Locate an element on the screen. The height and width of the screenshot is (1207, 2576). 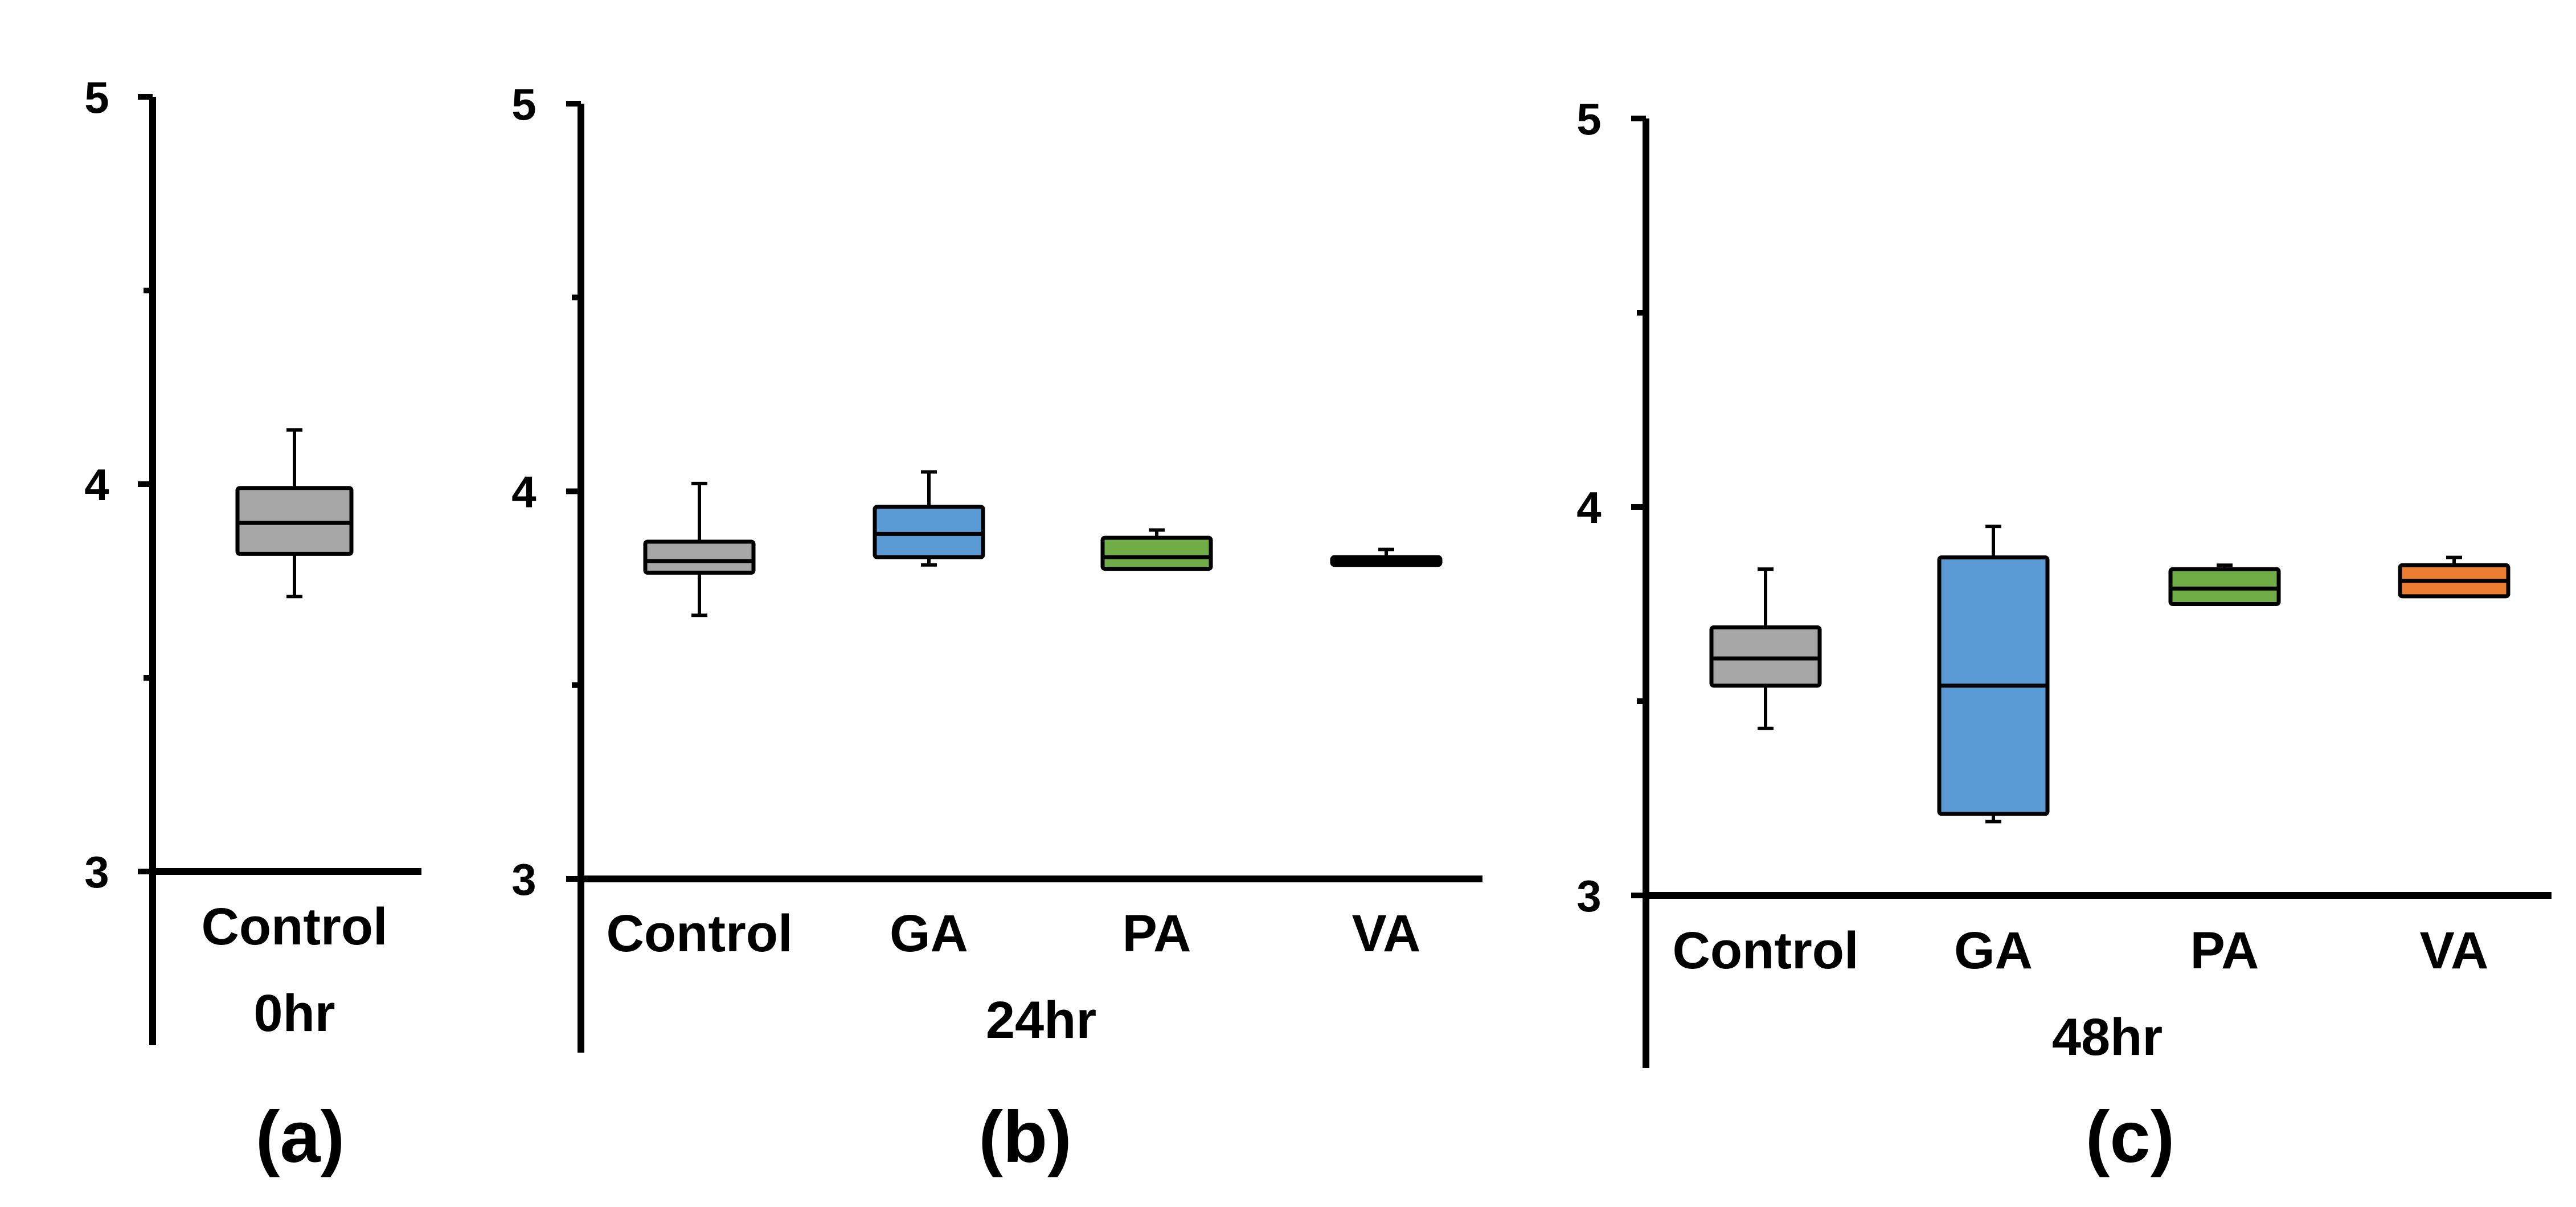
panel-label: (c) is located at coordinates (2130, 1137).